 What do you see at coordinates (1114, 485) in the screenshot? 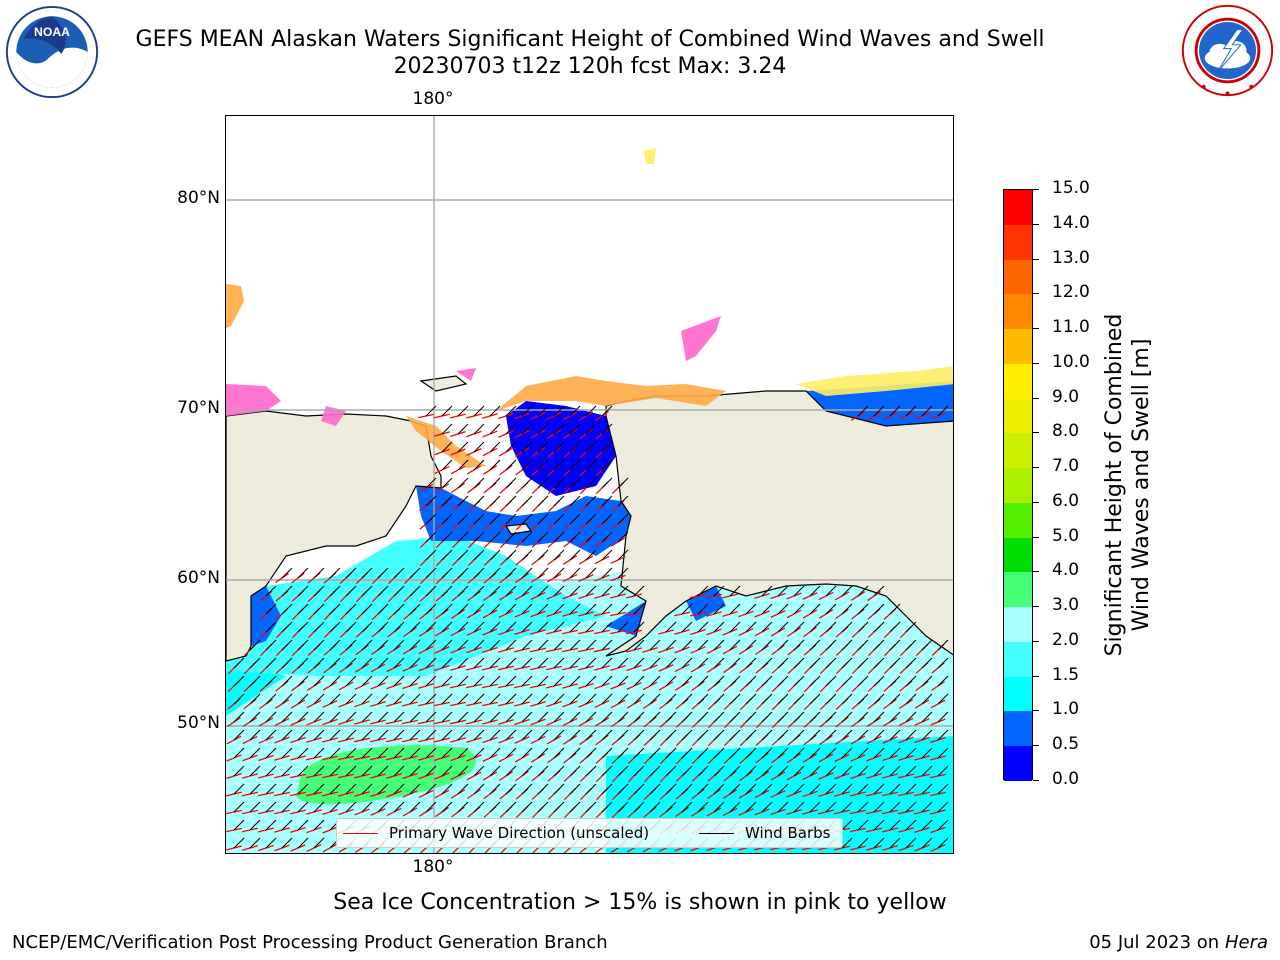
I see `colorbar-title-line-1: Significant Height of Combined` at bounding box center [1114, 485].